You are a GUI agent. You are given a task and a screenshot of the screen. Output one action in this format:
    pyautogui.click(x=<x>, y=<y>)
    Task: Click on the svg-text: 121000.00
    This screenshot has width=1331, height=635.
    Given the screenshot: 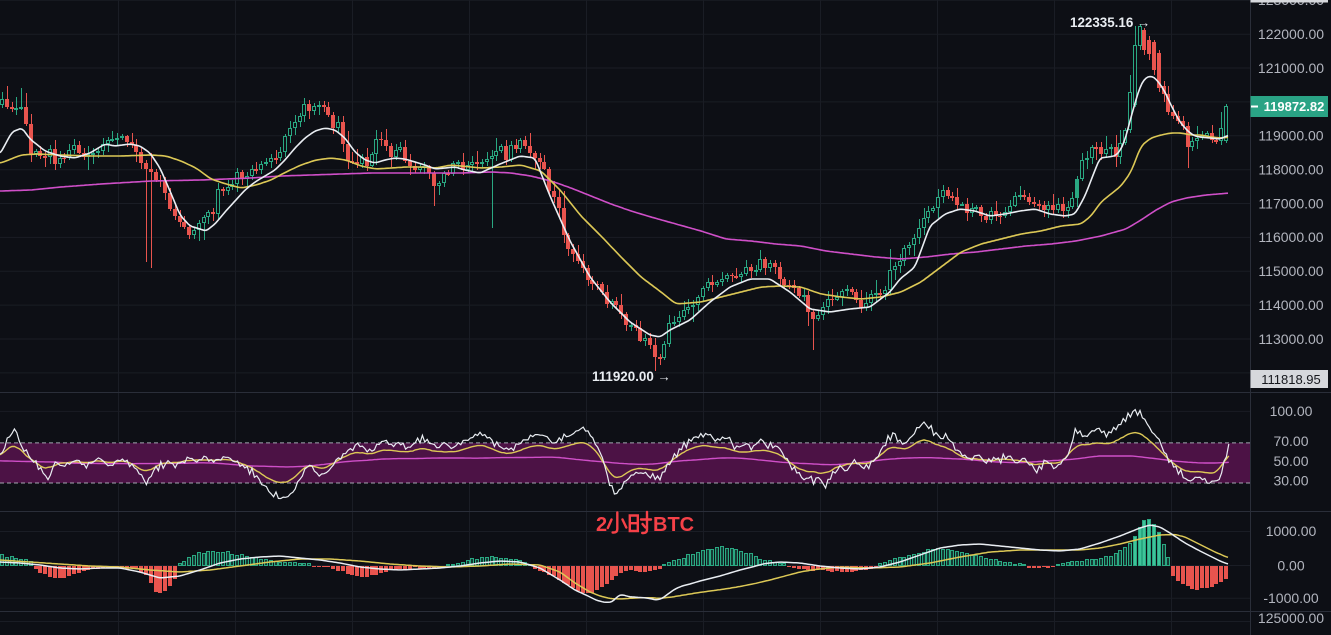 What is the action you would take?
    pyautogui.click(x=1291, y=68)
    